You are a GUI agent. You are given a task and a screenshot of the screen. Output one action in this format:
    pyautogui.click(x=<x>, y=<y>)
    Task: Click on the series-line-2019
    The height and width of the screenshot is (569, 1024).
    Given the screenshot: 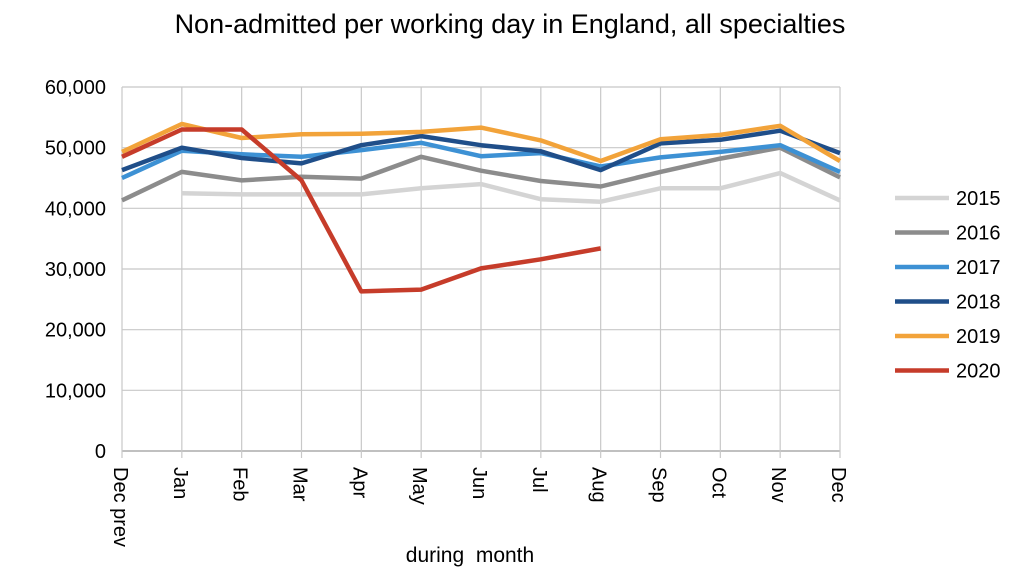 What is the action you would take?
    pyautogui.click(x=481, y=142)
    